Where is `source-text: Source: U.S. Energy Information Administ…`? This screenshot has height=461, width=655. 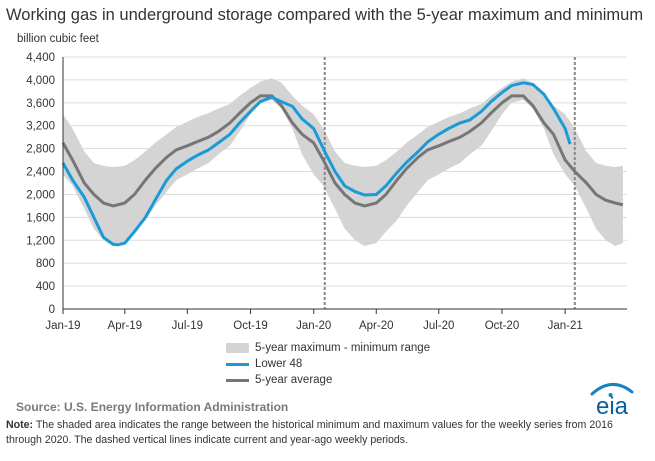
source-text: Source: U.S. Energy Information Administ… is located at coordinates (152, 407).